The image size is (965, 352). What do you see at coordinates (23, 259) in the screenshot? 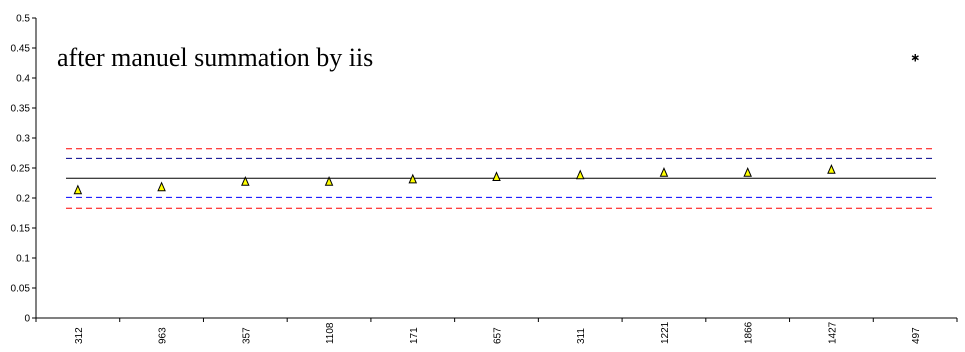
I see `y-tick-label: 0.1` at bounding box center [23, 259].